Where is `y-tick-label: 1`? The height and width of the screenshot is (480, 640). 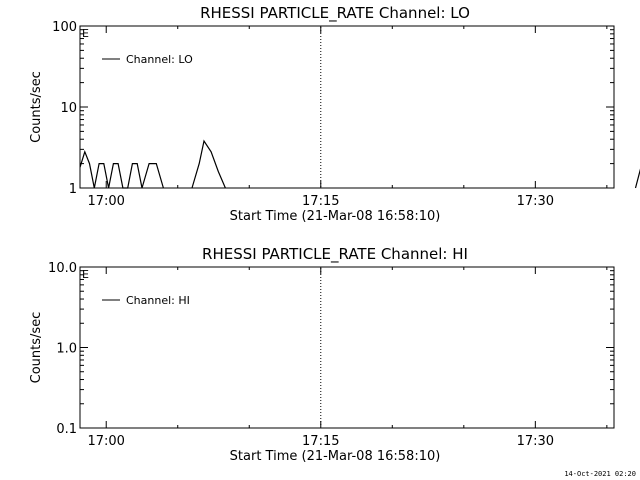 y-tick-label: 1 is located at coordinates (73, 189).